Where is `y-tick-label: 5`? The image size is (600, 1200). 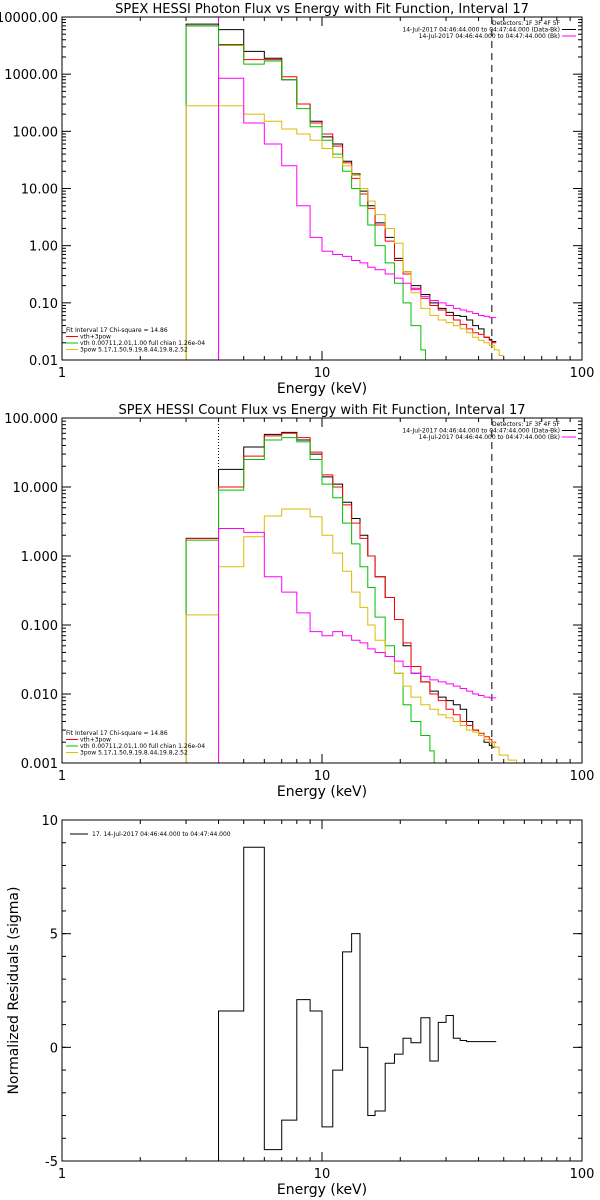
y-tick-label: 5 is located at coordinates (54, 935).